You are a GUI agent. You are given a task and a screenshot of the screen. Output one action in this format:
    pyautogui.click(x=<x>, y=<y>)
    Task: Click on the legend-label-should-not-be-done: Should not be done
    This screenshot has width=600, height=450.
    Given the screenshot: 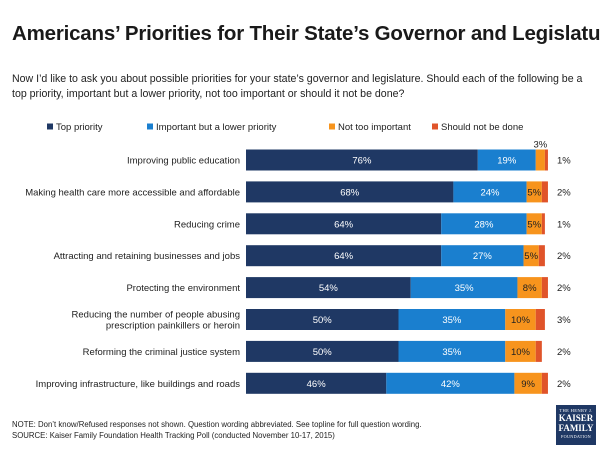 What is the action you would take?
    pyautogui.click(x=482, y=127)
    